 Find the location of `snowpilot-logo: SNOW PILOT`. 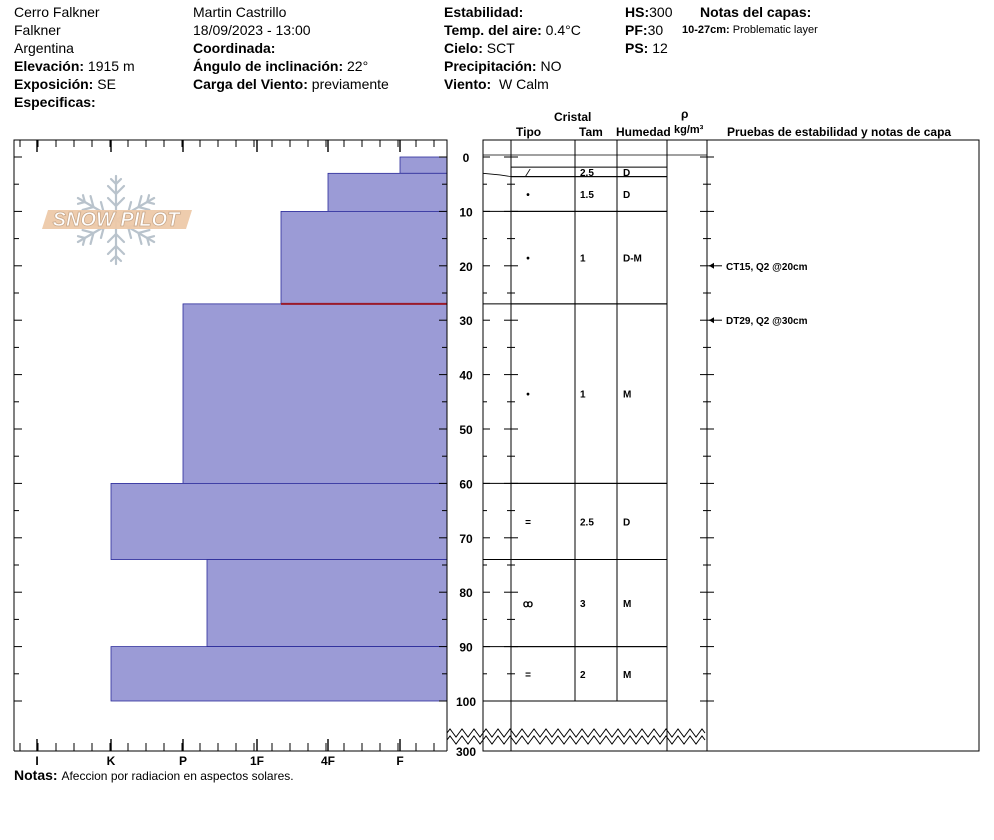

snowpilot-logo: SNOW PILOT is located at coordinates (116, 220).